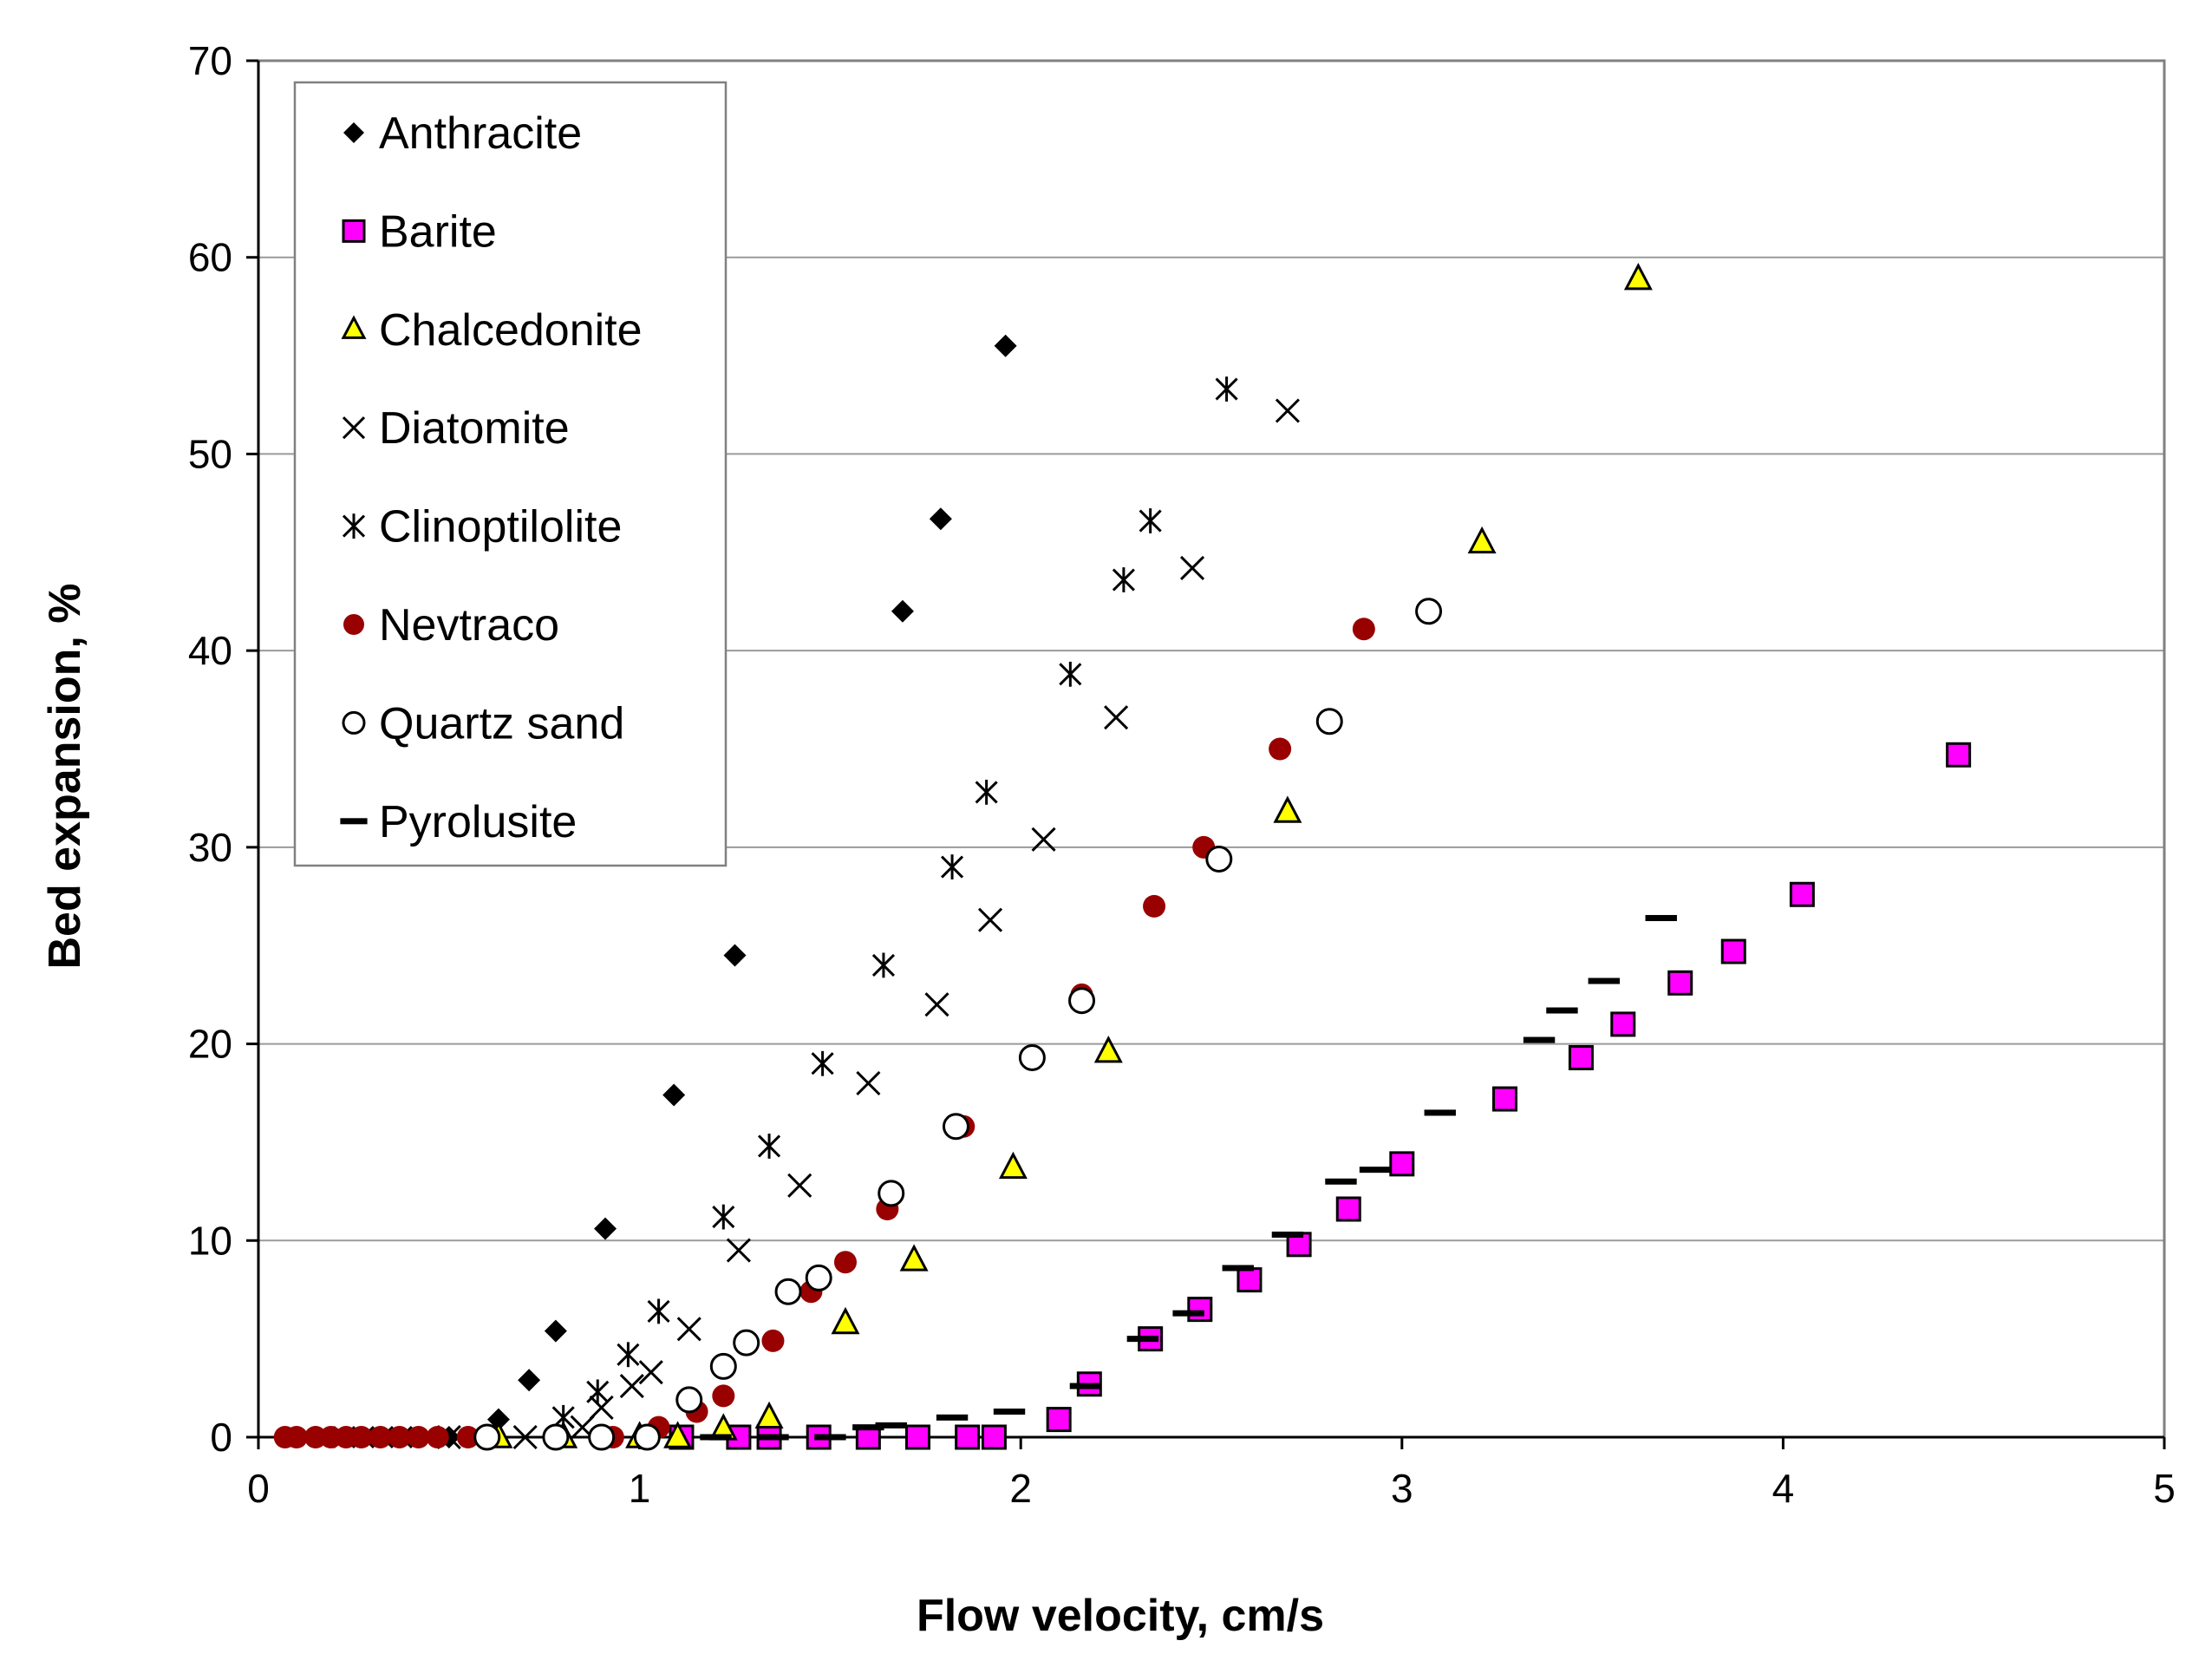 This screenshot has width=2212, height=1654. What do you see at coordinates (210, 257) in the screenshot?
I see `y-tick-label: 60` at bounding box center [210, 257].